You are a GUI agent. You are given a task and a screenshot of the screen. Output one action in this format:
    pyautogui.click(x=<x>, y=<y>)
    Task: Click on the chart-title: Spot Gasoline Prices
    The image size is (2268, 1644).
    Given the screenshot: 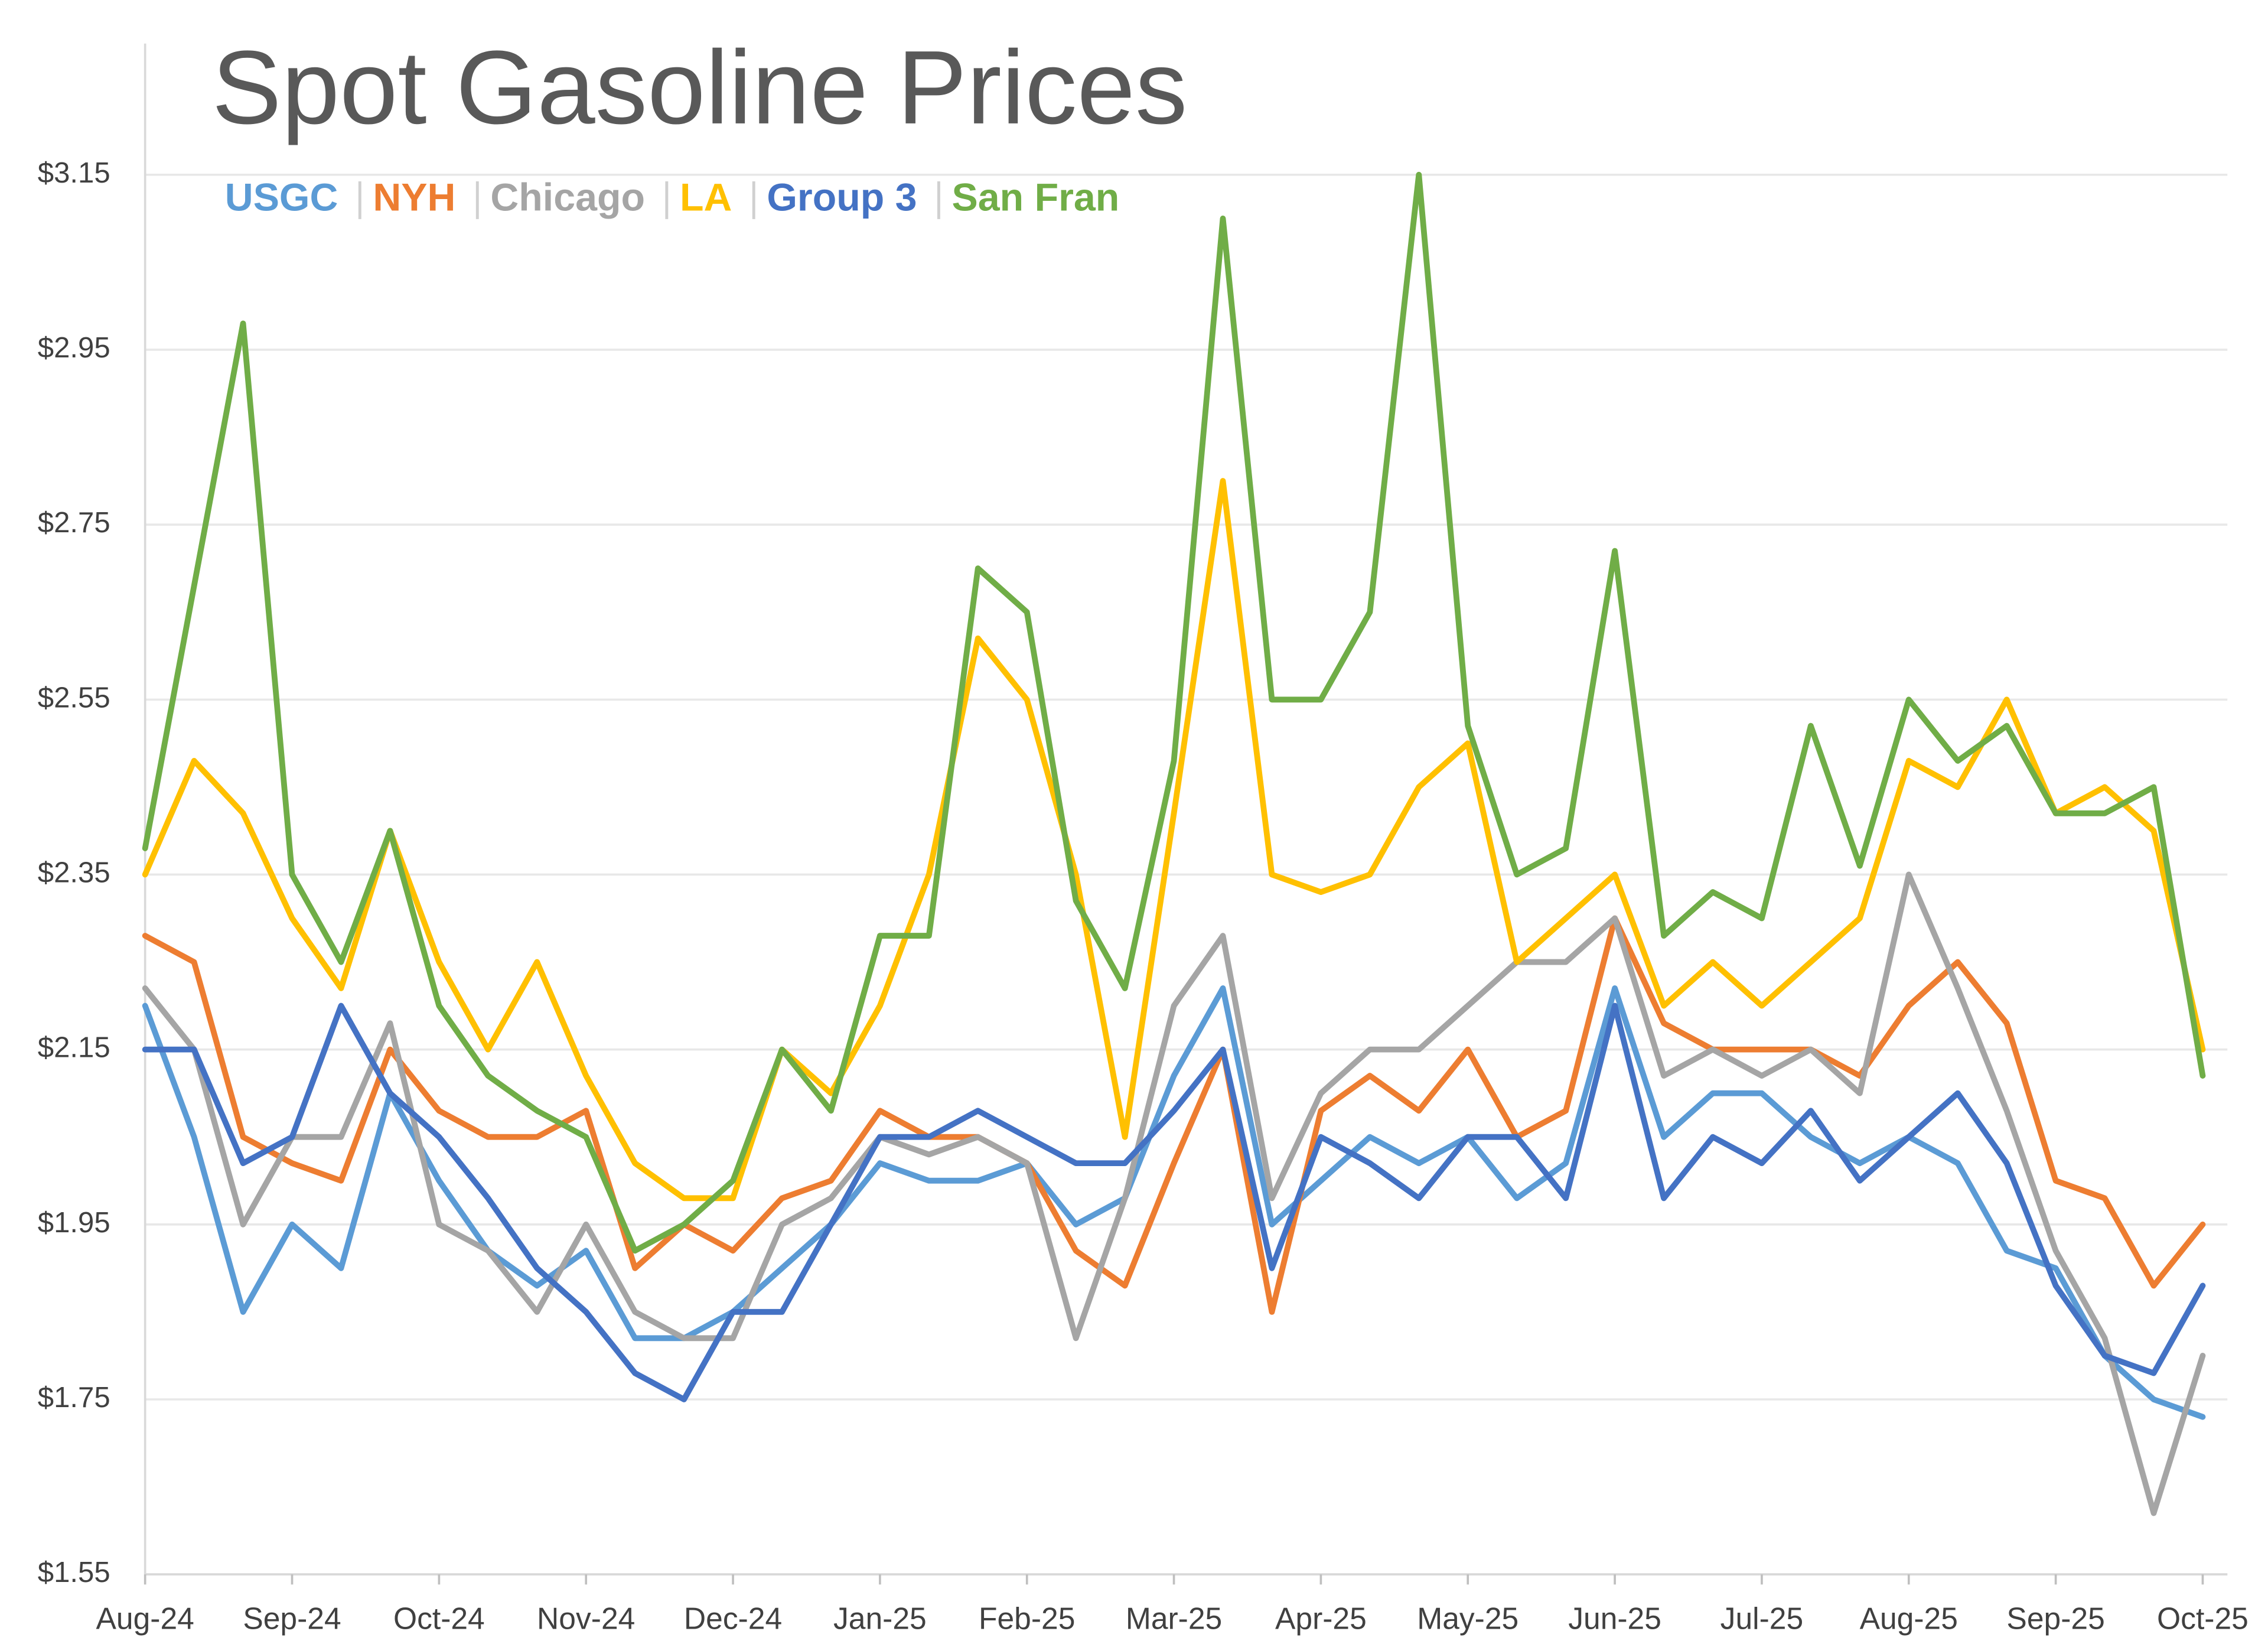 What is the action you would take?
    pyautogui.click(x=700, y=88)
    